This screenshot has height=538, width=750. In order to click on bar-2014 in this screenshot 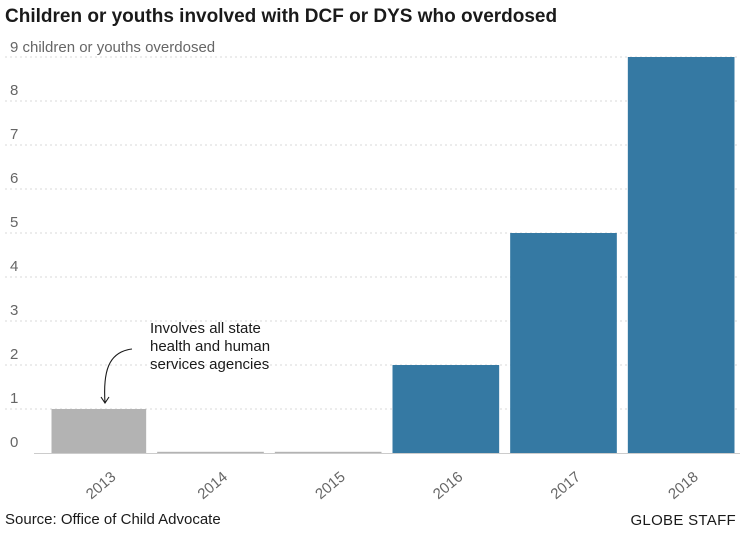, I will do `click(210, 452)`.